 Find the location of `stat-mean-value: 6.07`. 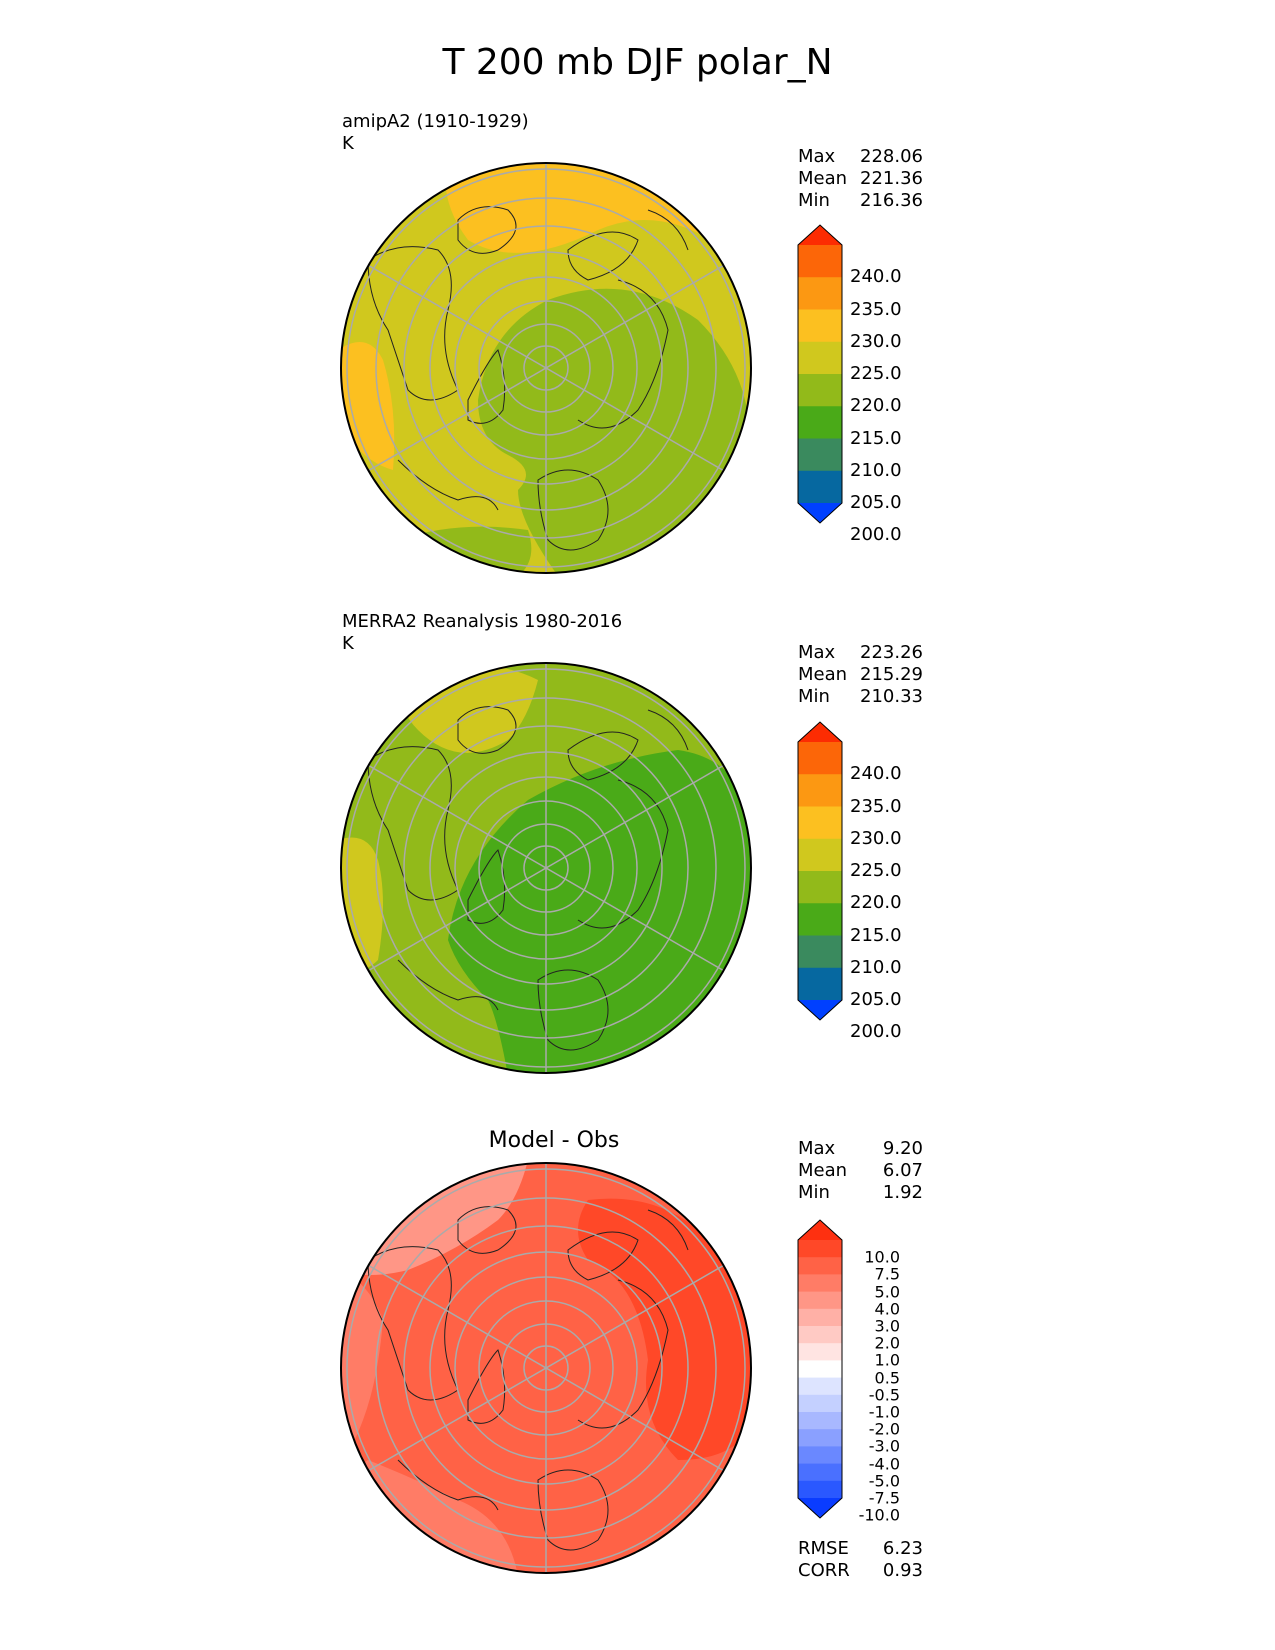

stat-mean-value: 6.07 is located at coordinates (902, 1170).